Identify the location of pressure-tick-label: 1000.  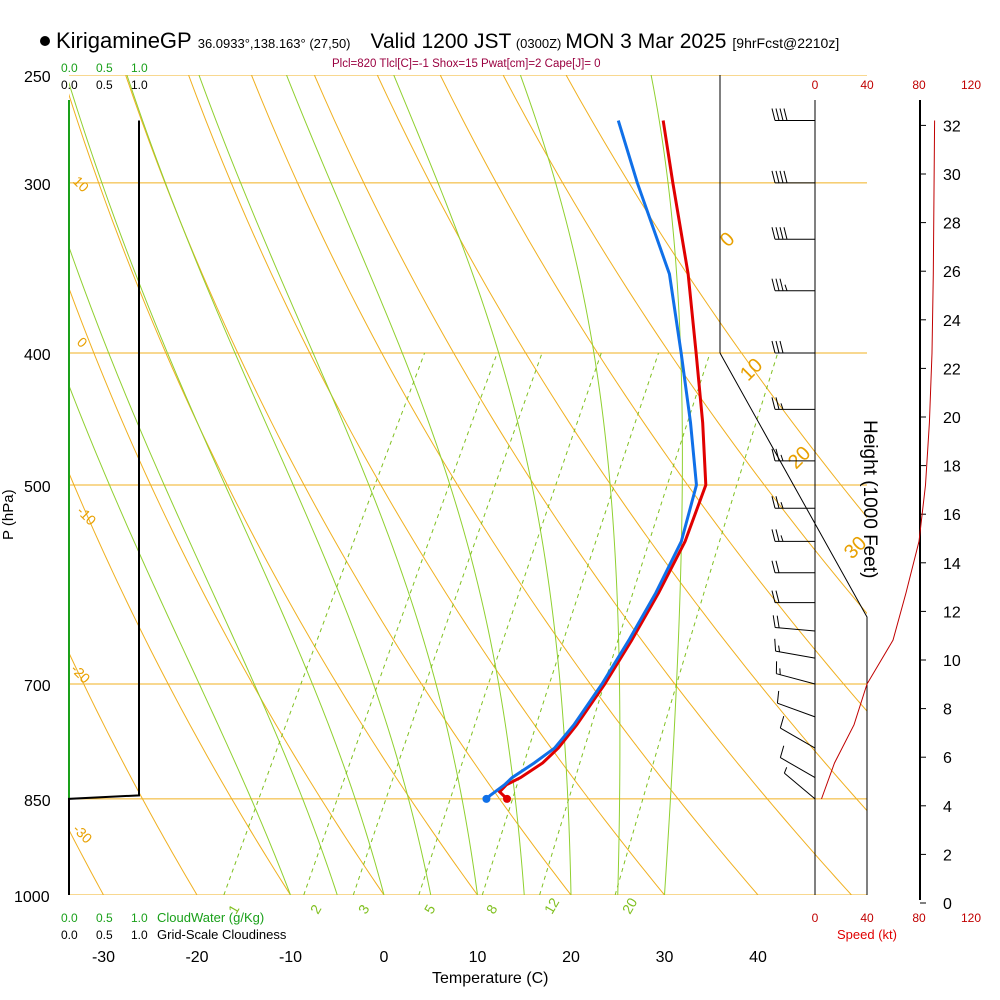
(32, 897).